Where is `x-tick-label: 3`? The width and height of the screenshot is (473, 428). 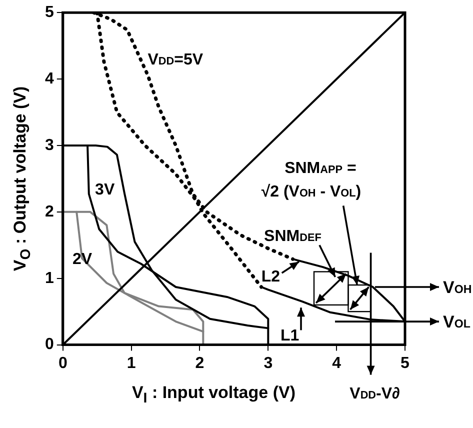 x-tick-label: 3 is located at coordinates (268, 363).